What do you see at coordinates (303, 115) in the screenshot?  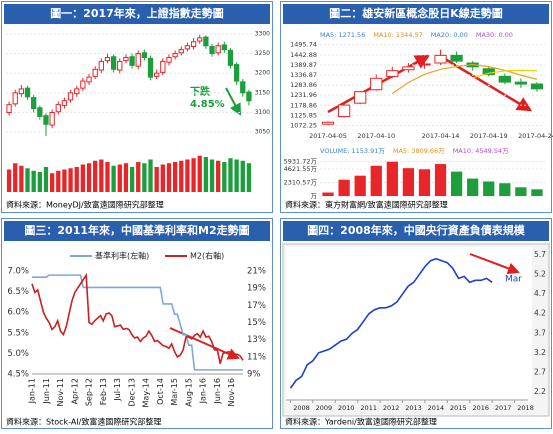 I see `y-tick-label: 1125.85` at bounding box center [303, 115].